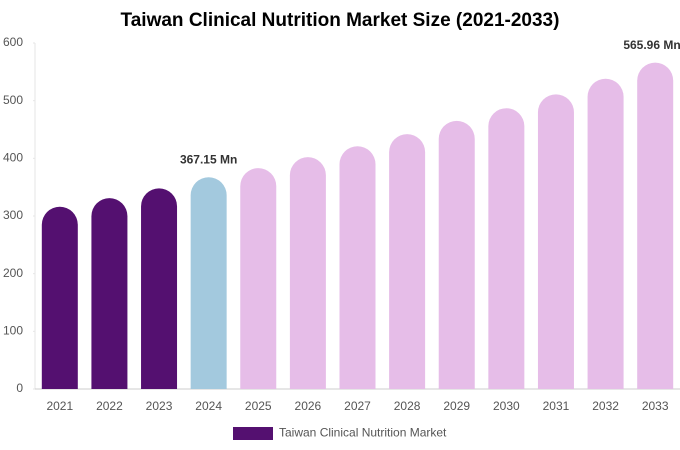 Image resolution: width=680 pixels, height=450 pixels. What do you see at coordinates (13, 215) in the screenshot?
I see `y-tick-label: 300` at bounding box center [13, 215].